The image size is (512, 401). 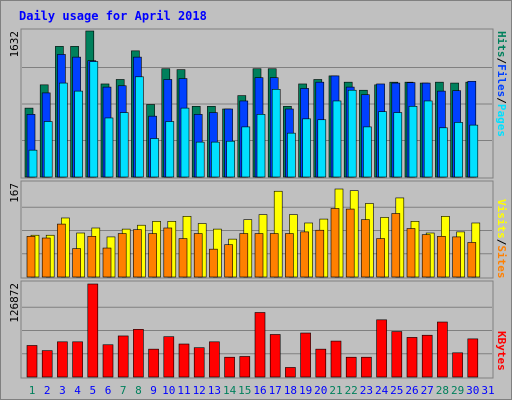 I want to click on x-tick-label: 5, so click(x=92, y=390).